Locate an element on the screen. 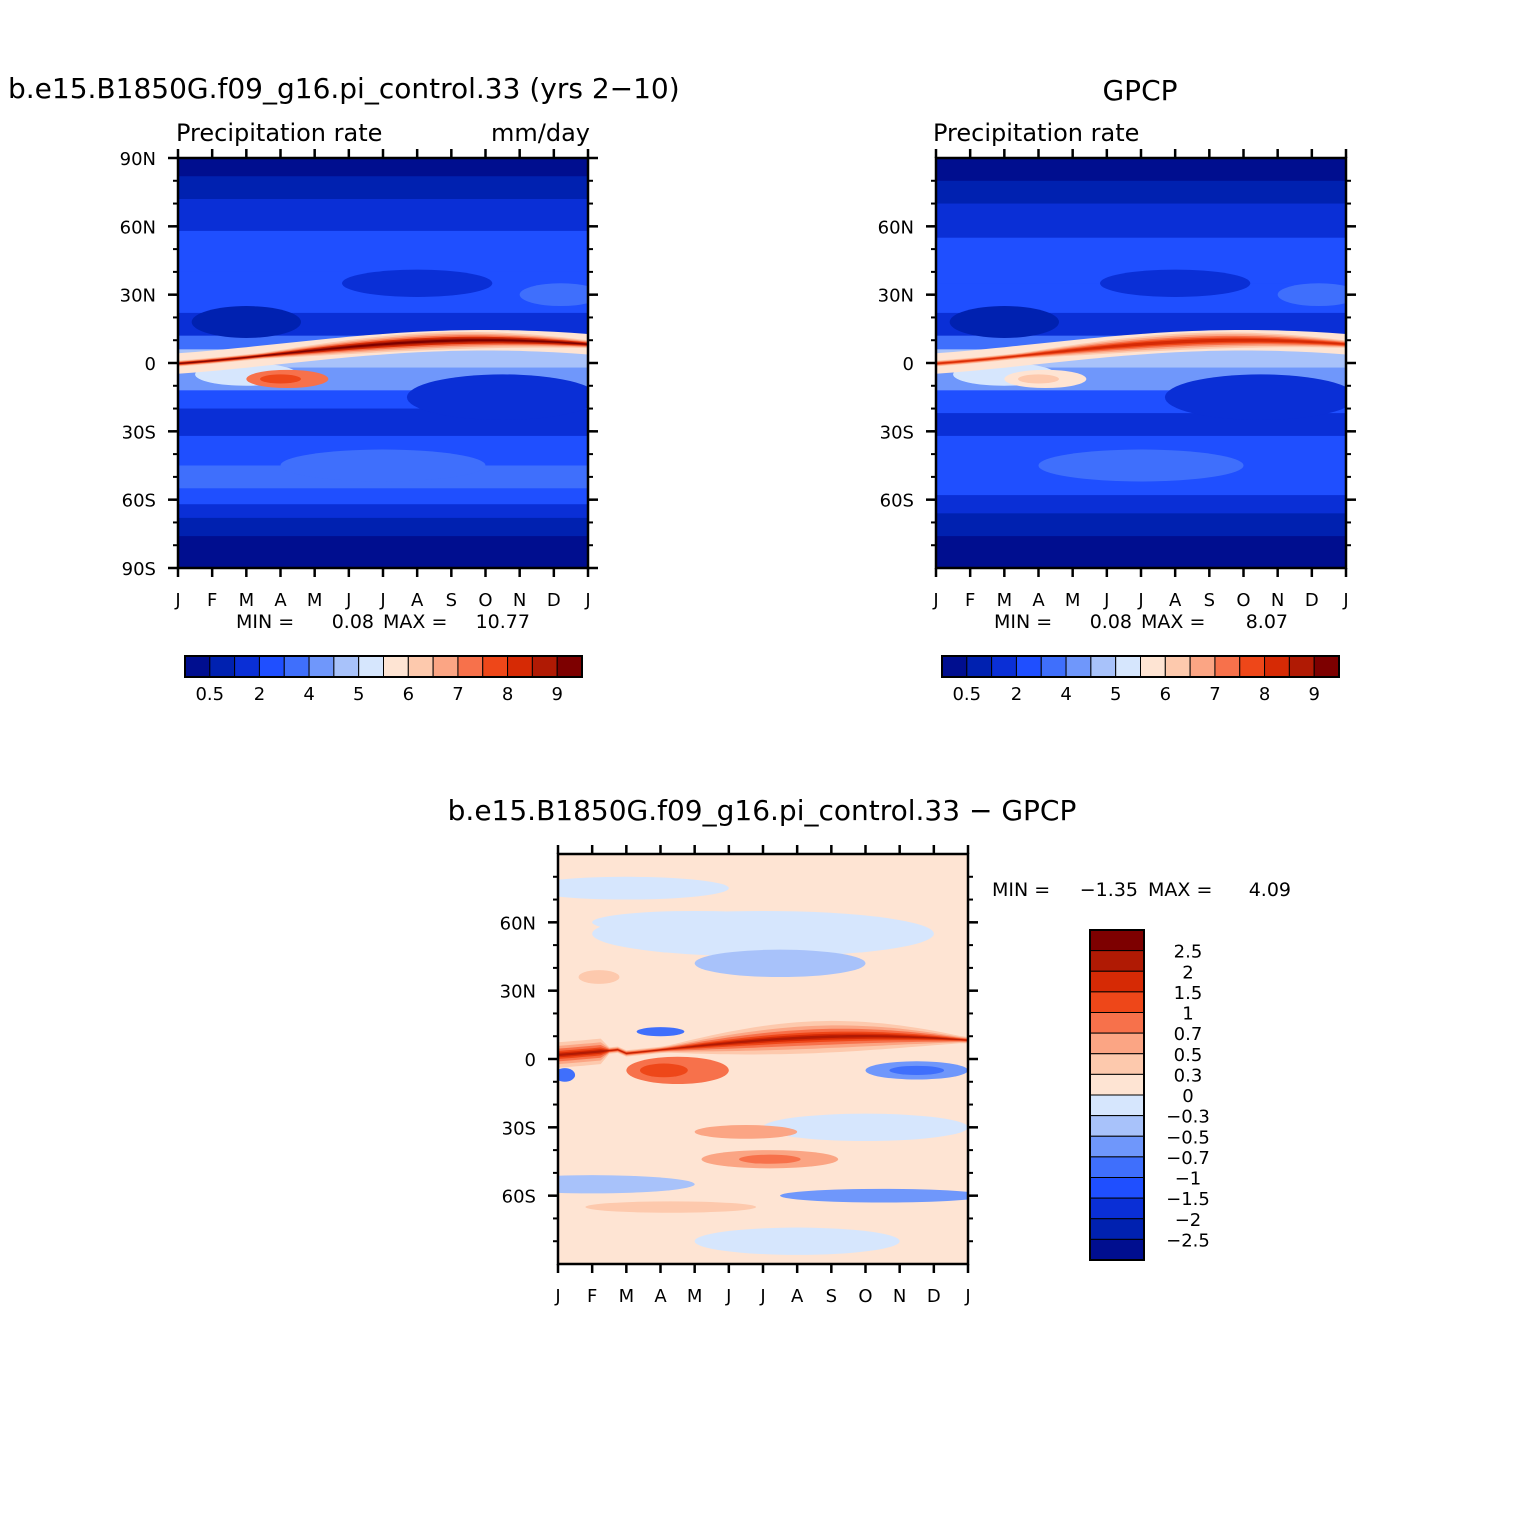 This screenshot has width=1524, height=1524. panel1-max-value: 10.77 is located at coordinates (503, 622).